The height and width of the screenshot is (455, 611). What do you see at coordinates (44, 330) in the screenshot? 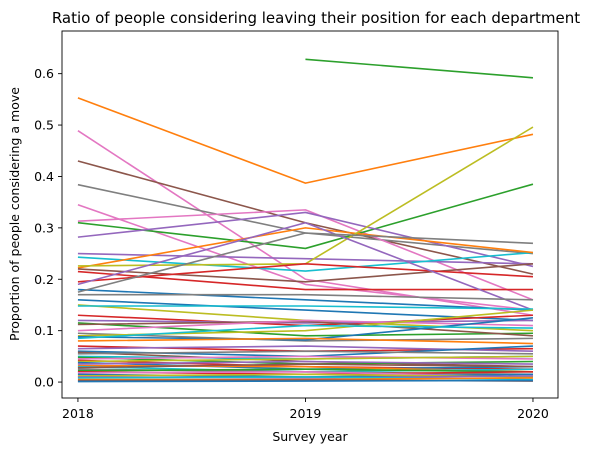
I see `y-tick-label-1: 0.1` at bounding box center [44, 330].